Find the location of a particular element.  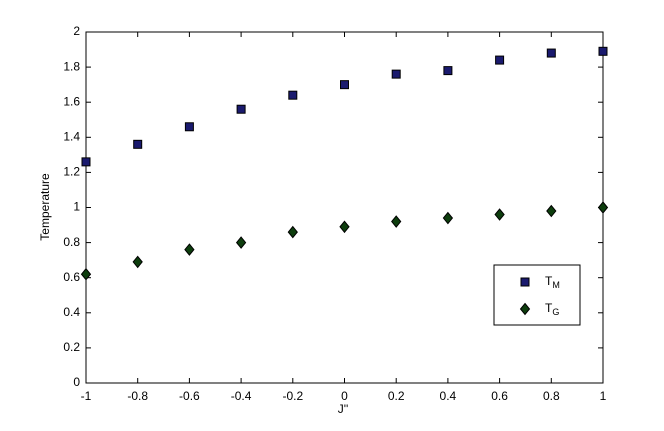

x-axis-label: J'' is located at coordinates (343, 409).